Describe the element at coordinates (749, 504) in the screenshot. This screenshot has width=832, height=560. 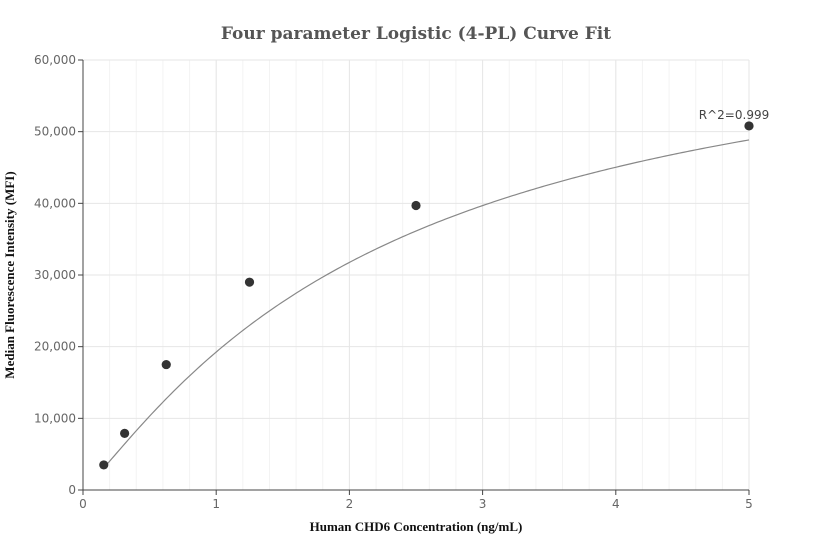
I see `x-tick-label: 5` at that location.